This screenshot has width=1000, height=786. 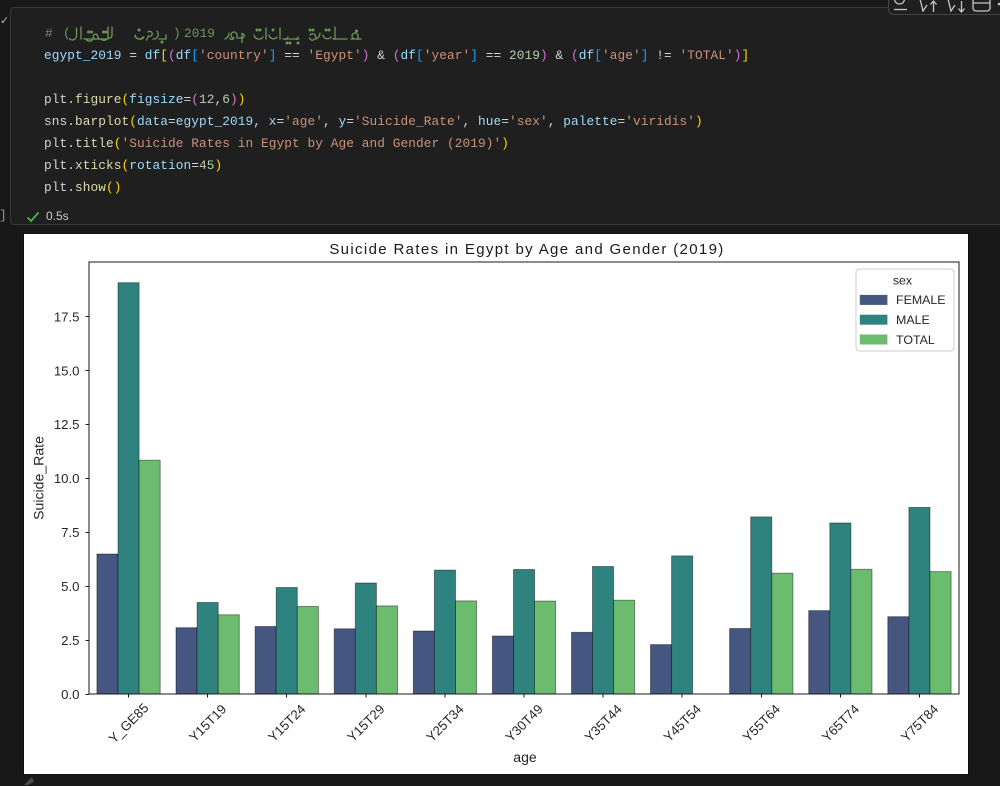 I want to click on svg-text: MALE, so click(x=913, y=320).